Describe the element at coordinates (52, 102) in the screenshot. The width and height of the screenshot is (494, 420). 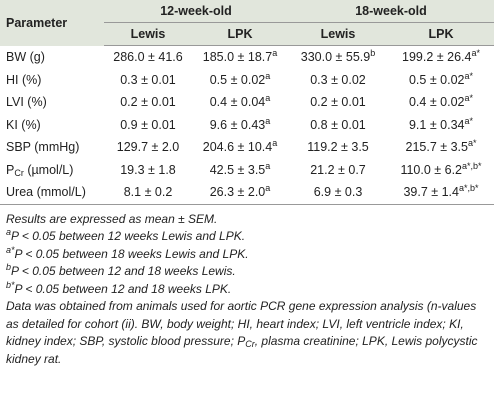
I see `row-label: LVI (%)` at that location.